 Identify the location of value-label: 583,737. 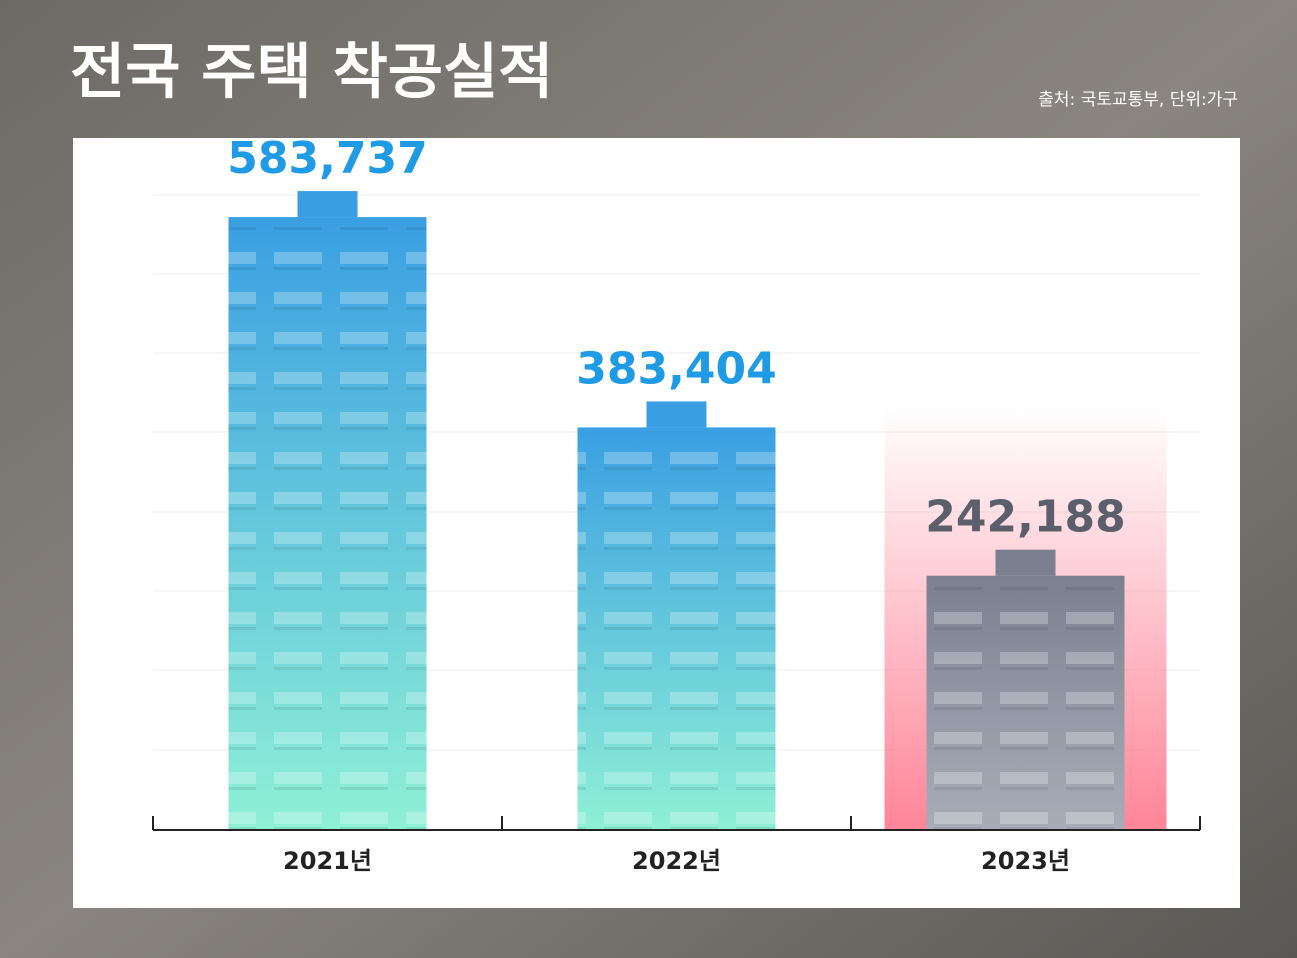
(327, 158).